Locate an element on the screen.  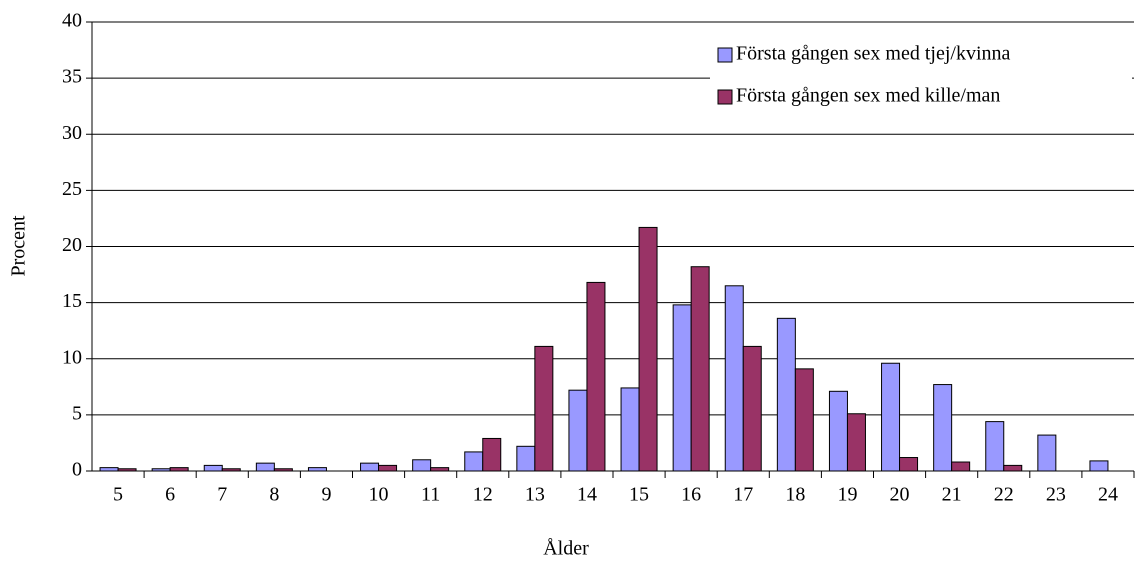
x-tick-label: 7 is located at coordinates (222, 495).